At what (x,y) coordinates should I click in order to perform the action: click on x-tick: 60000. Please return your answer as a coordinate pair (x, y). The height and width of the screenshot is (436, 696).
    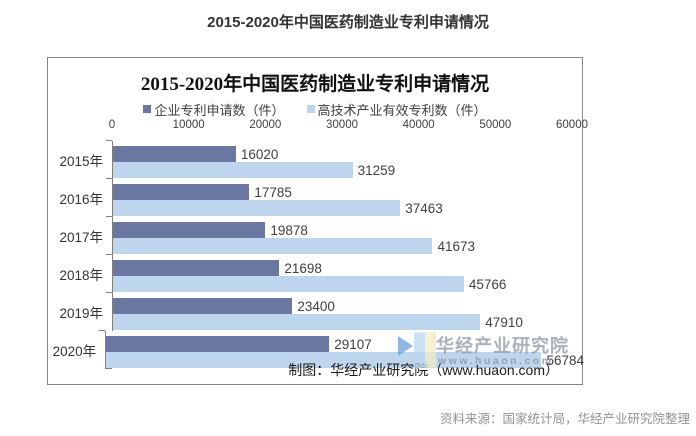
    Looking at the image, I should click on (572, 125).